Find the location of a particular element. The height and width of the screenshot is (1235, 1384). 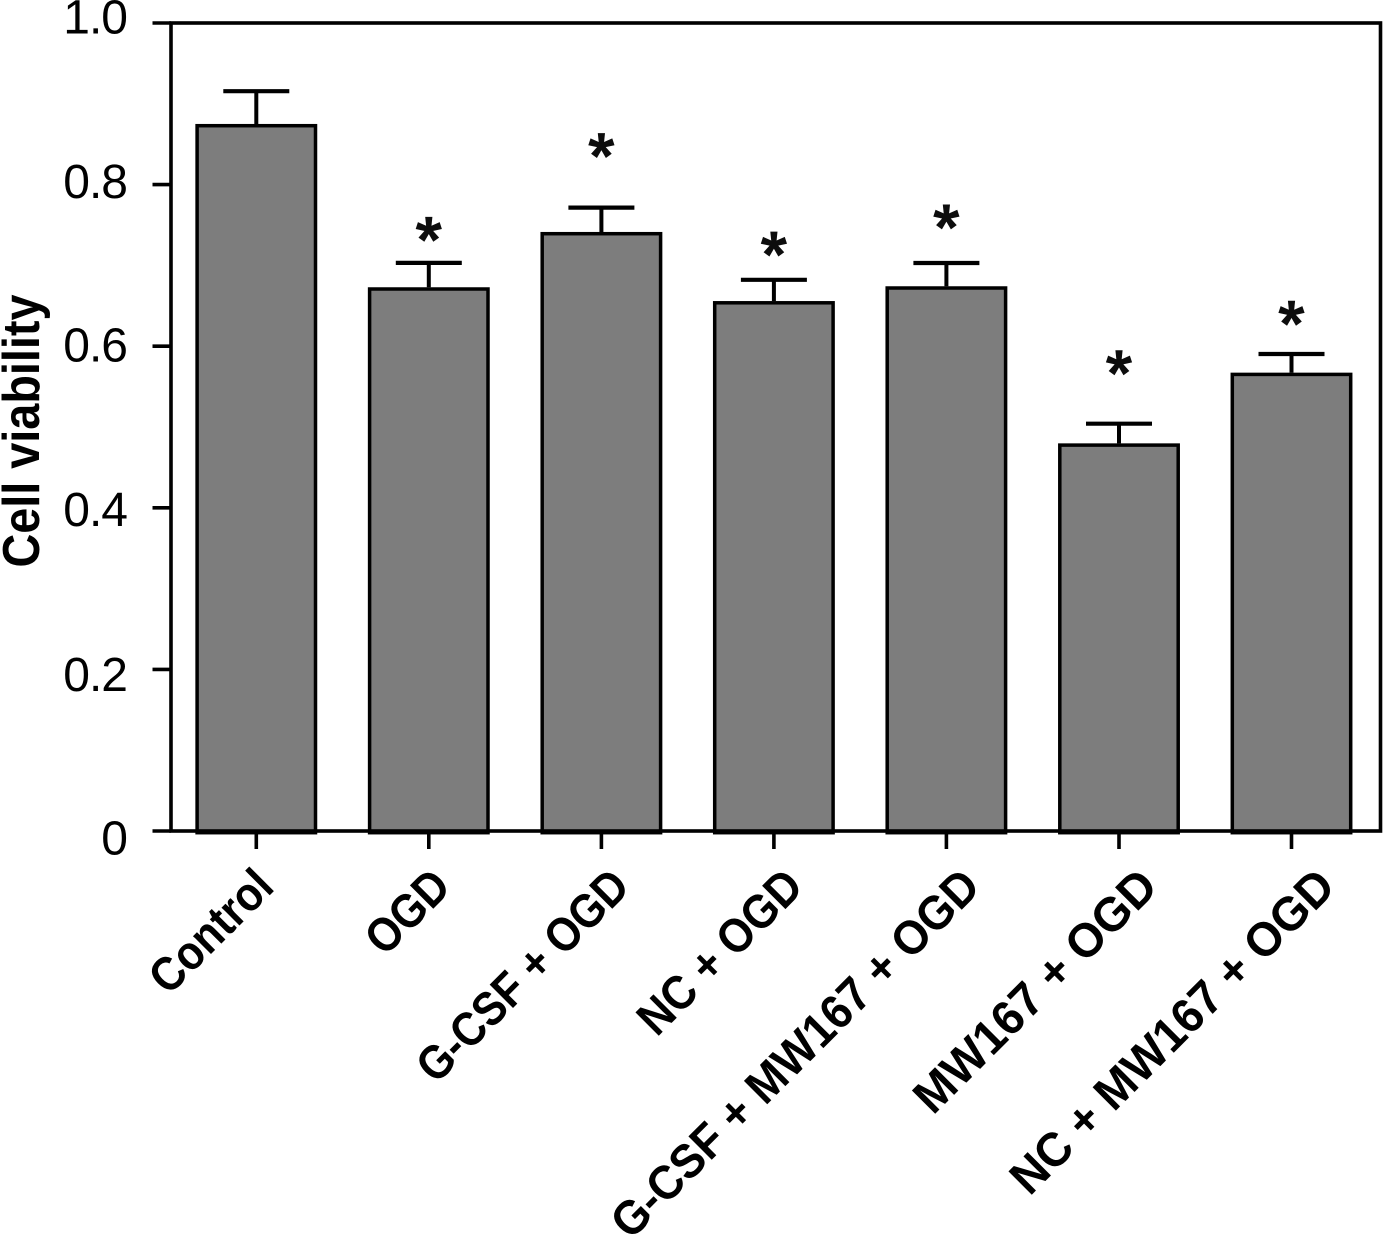

svg-text: 0.6 is located at coordinates (95, 346).